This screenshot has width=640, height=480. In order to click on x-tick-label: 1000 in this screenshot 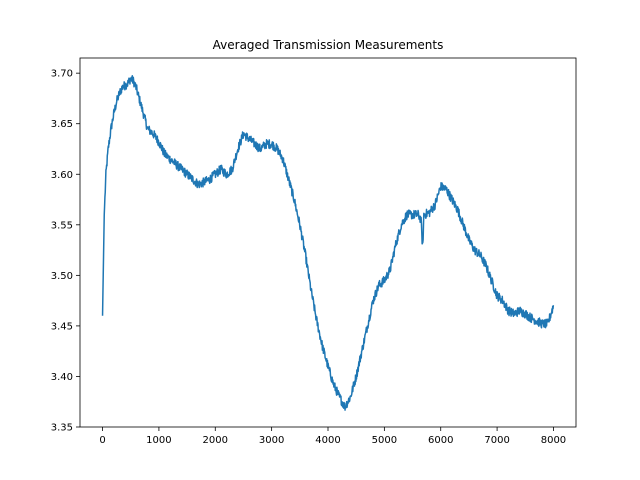, I will do `click(158, 440)`.